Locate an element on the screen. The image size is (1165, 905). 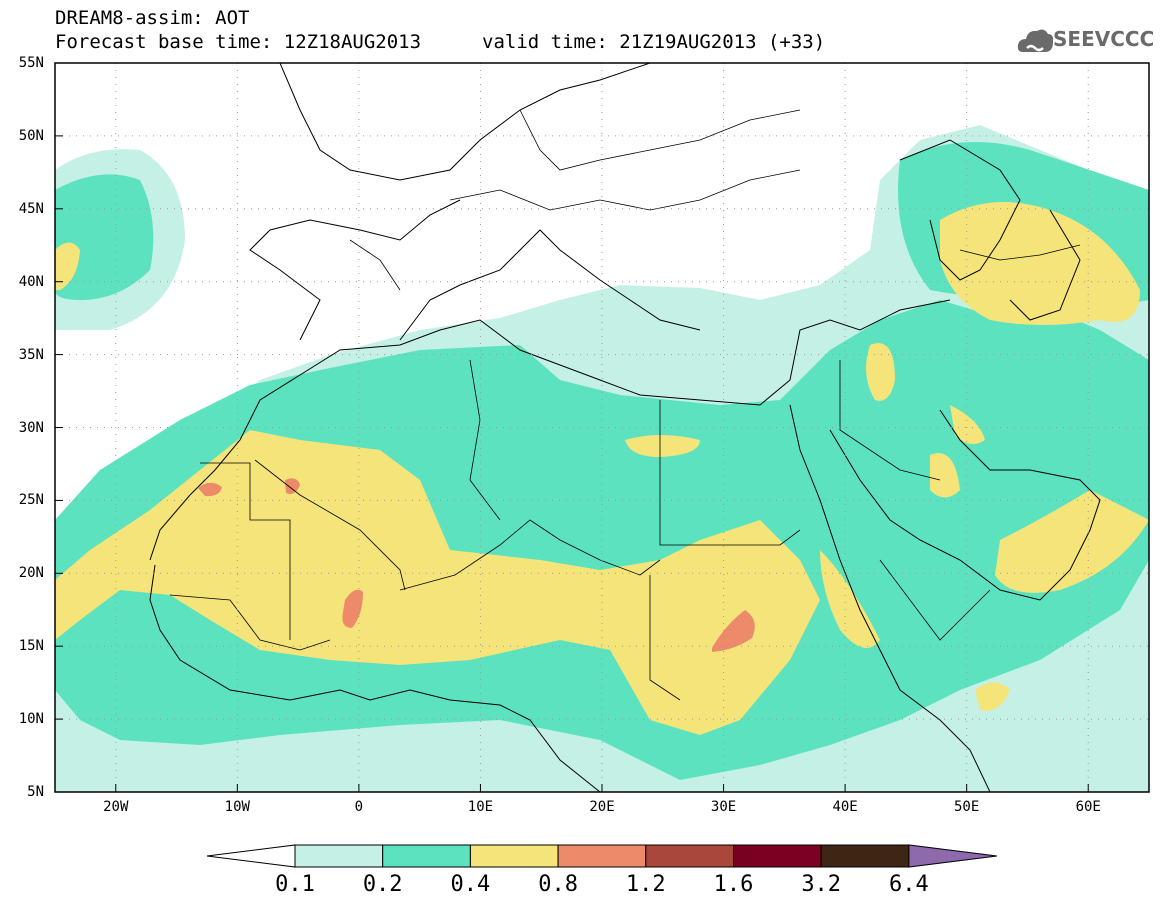
lat-label: 55N is located at coordinates (31, 63).